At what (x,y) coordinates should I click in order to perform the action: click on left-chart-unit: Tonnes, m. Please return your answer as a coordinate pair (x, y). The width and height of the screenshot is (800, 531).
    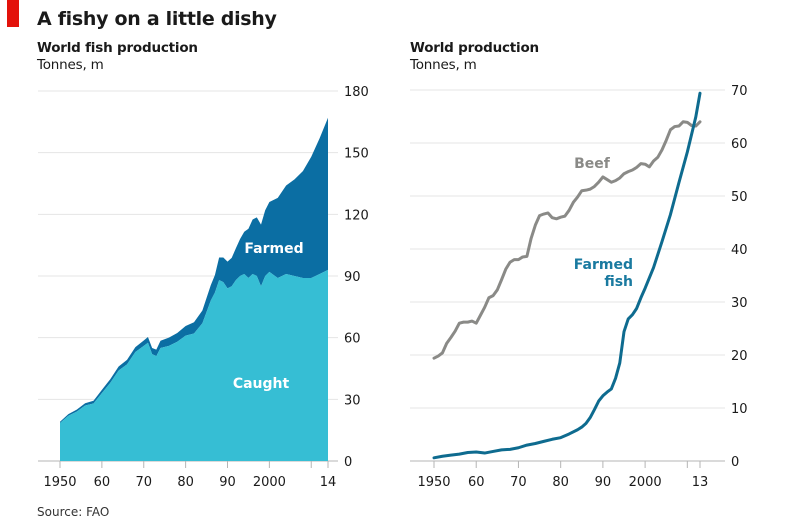
    Looking at the image, I should click on (70, 65).